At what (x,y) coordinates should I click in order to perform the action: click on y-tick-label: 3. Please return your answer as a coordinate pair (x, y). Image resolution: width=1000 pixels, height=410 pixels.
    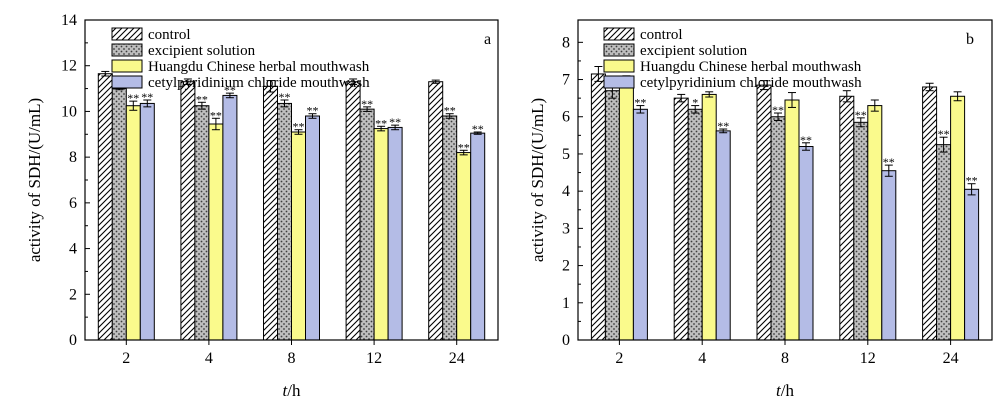
    Looking at the image, I should click on (566, 228).